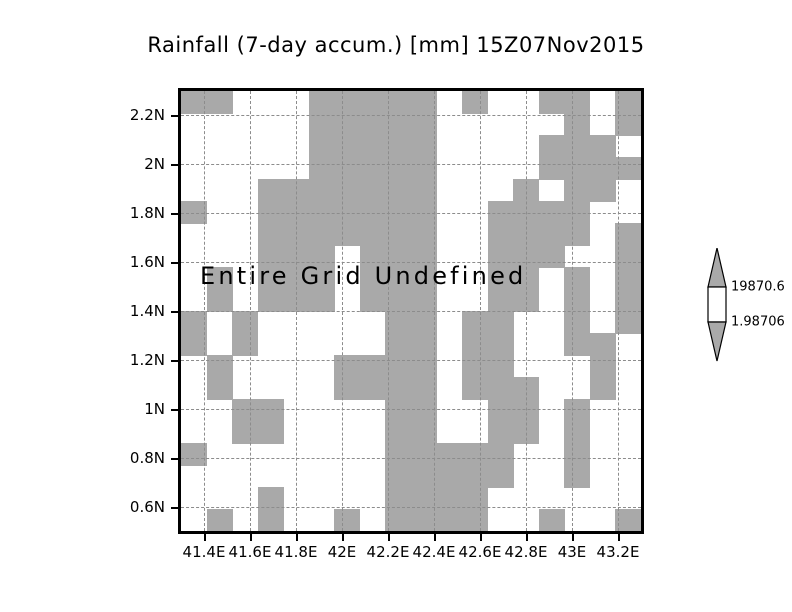  Describe the element at coordinates (526, 552) in the screenshot. I see `x-axis-tick-label: 42.8E` at that location.